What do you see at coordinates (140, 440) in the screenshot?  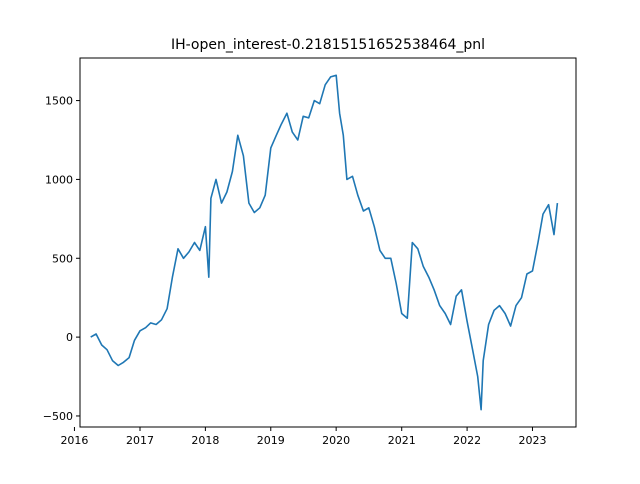 I see `x-tick-label: 2017` at bounding box center [140, 440].